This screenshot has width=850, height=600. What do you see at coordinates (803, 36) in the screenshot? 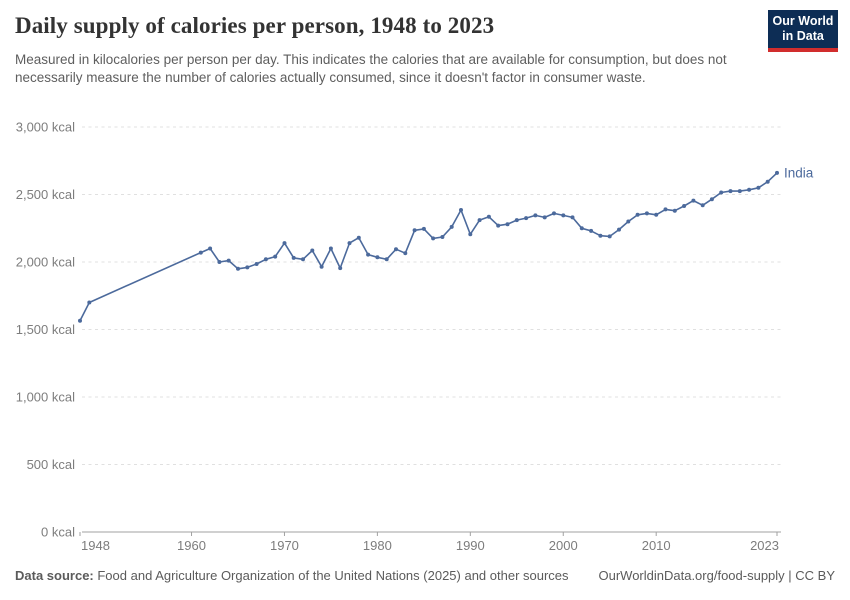
I see `owid-logo-line2: in Data` at bounding box center [803, 36].